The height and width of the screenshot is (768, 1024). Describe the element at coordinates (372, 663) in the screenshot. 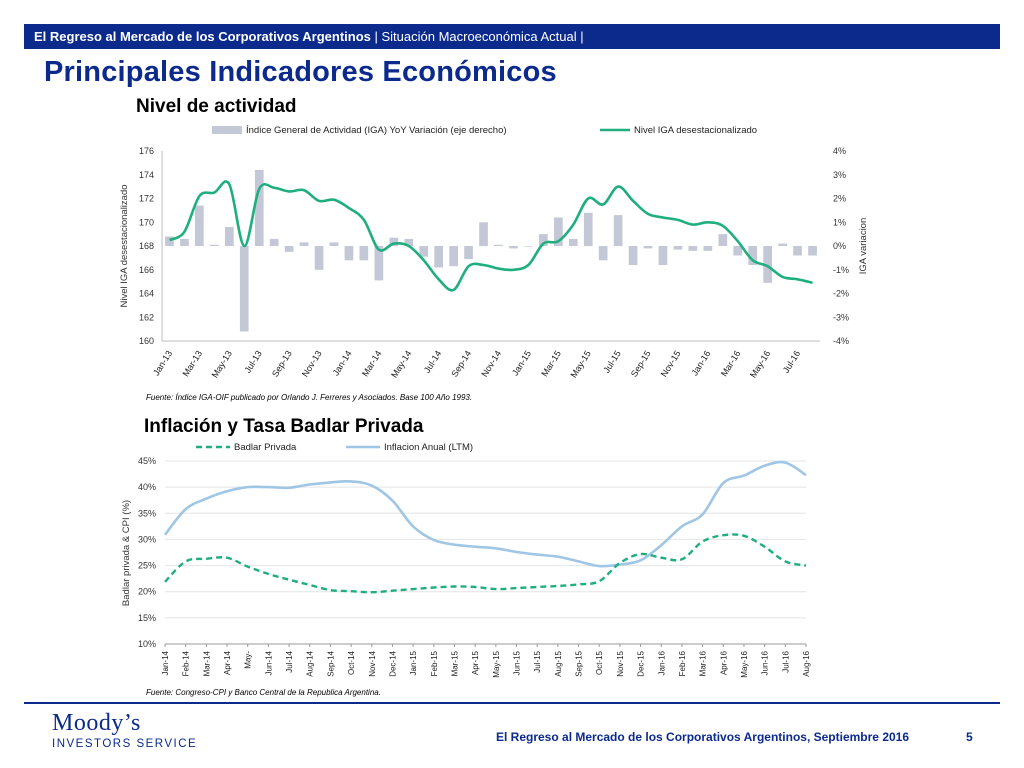

I see `inflation-x-tick-label: Nov-14` at that location.